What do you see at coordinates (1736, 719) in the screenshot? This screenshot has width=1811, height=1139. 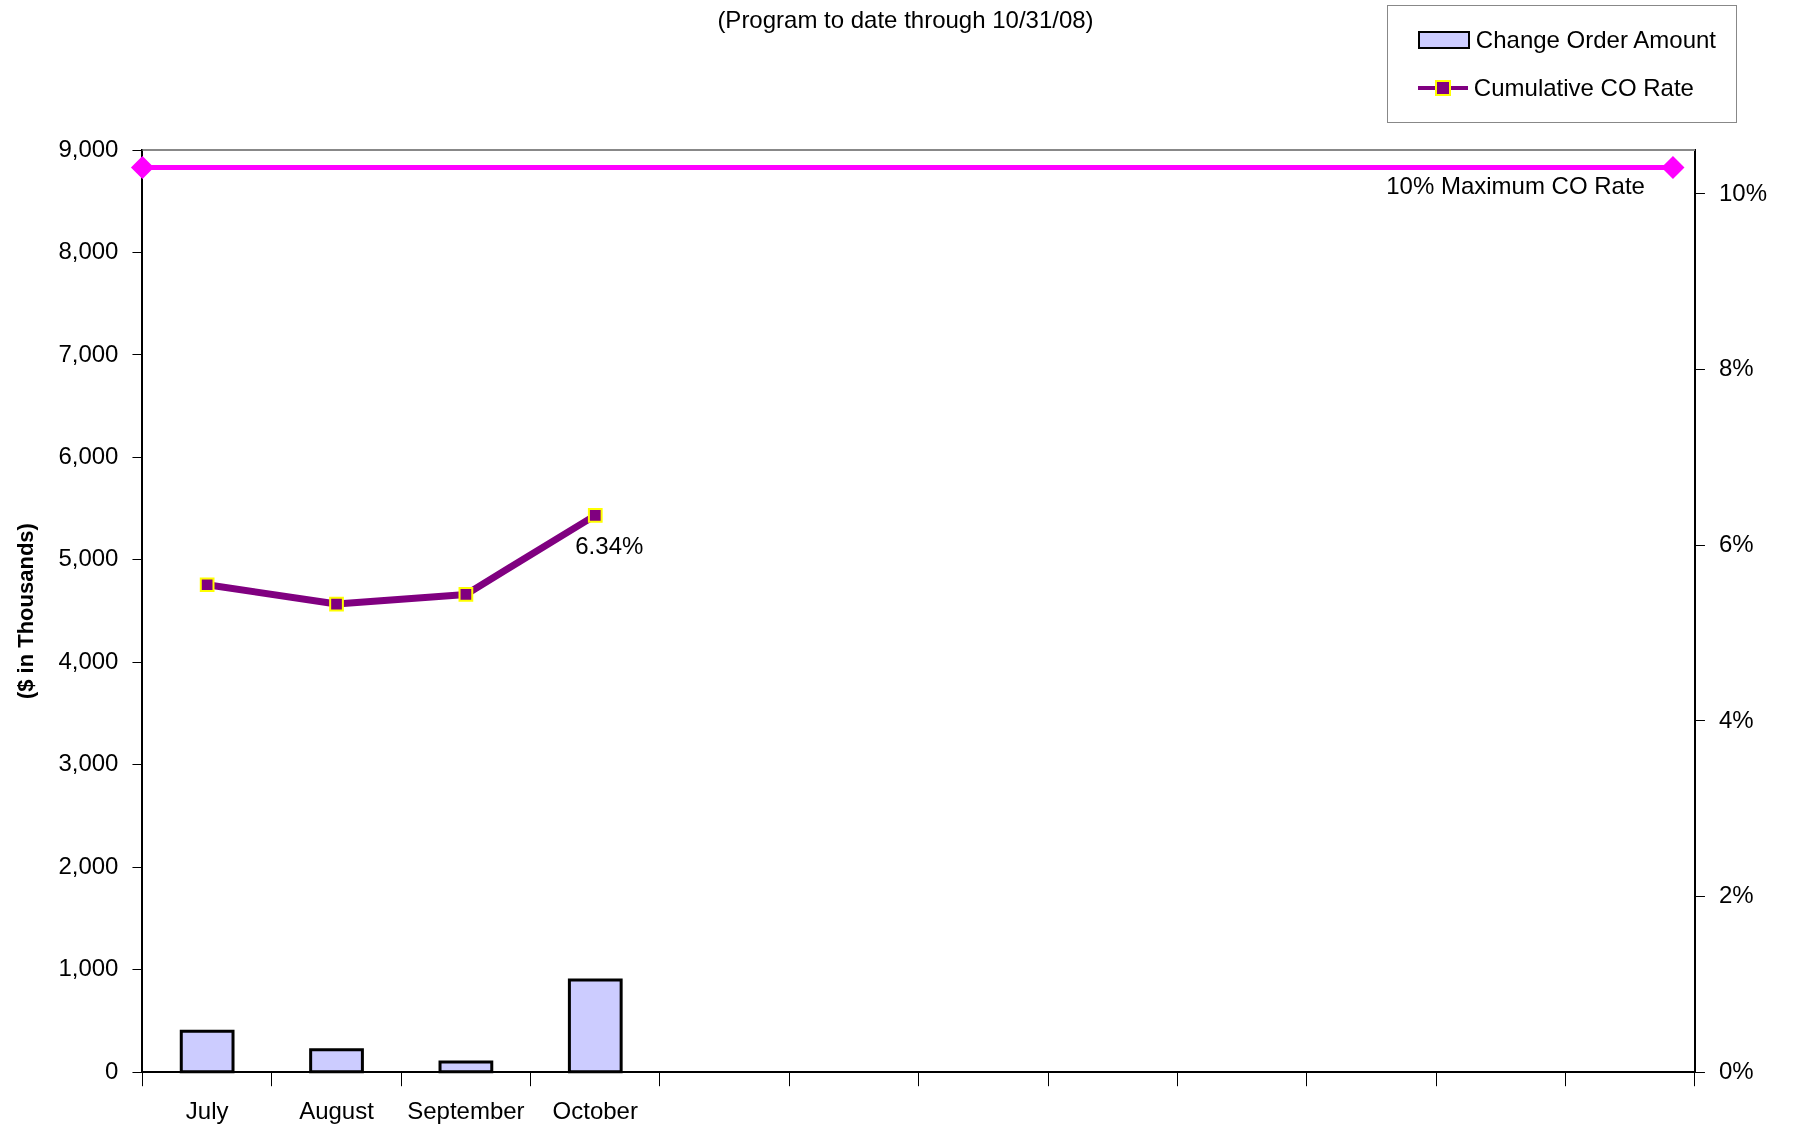 I see `y2-tick-label: 4%` at bounding box center [1736, 719].